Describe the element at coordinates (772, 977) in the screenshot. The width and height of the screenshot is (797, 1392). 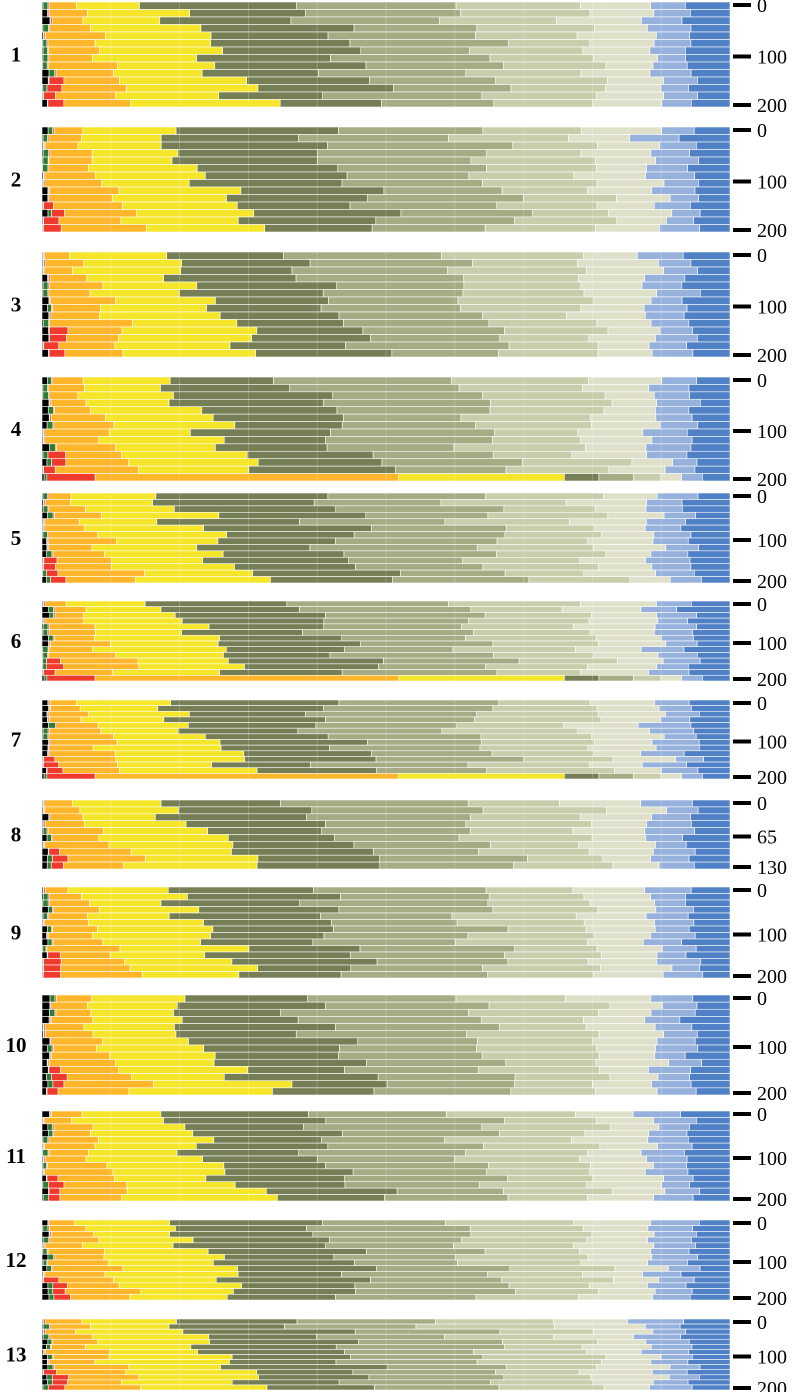
I see `y-tick-label: 200` at that location.